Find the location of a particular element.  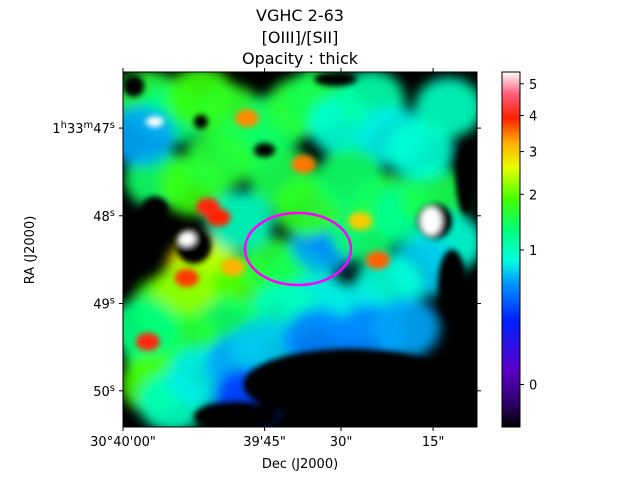

x-tick-label: 30" is located at coordinates (341, 442).